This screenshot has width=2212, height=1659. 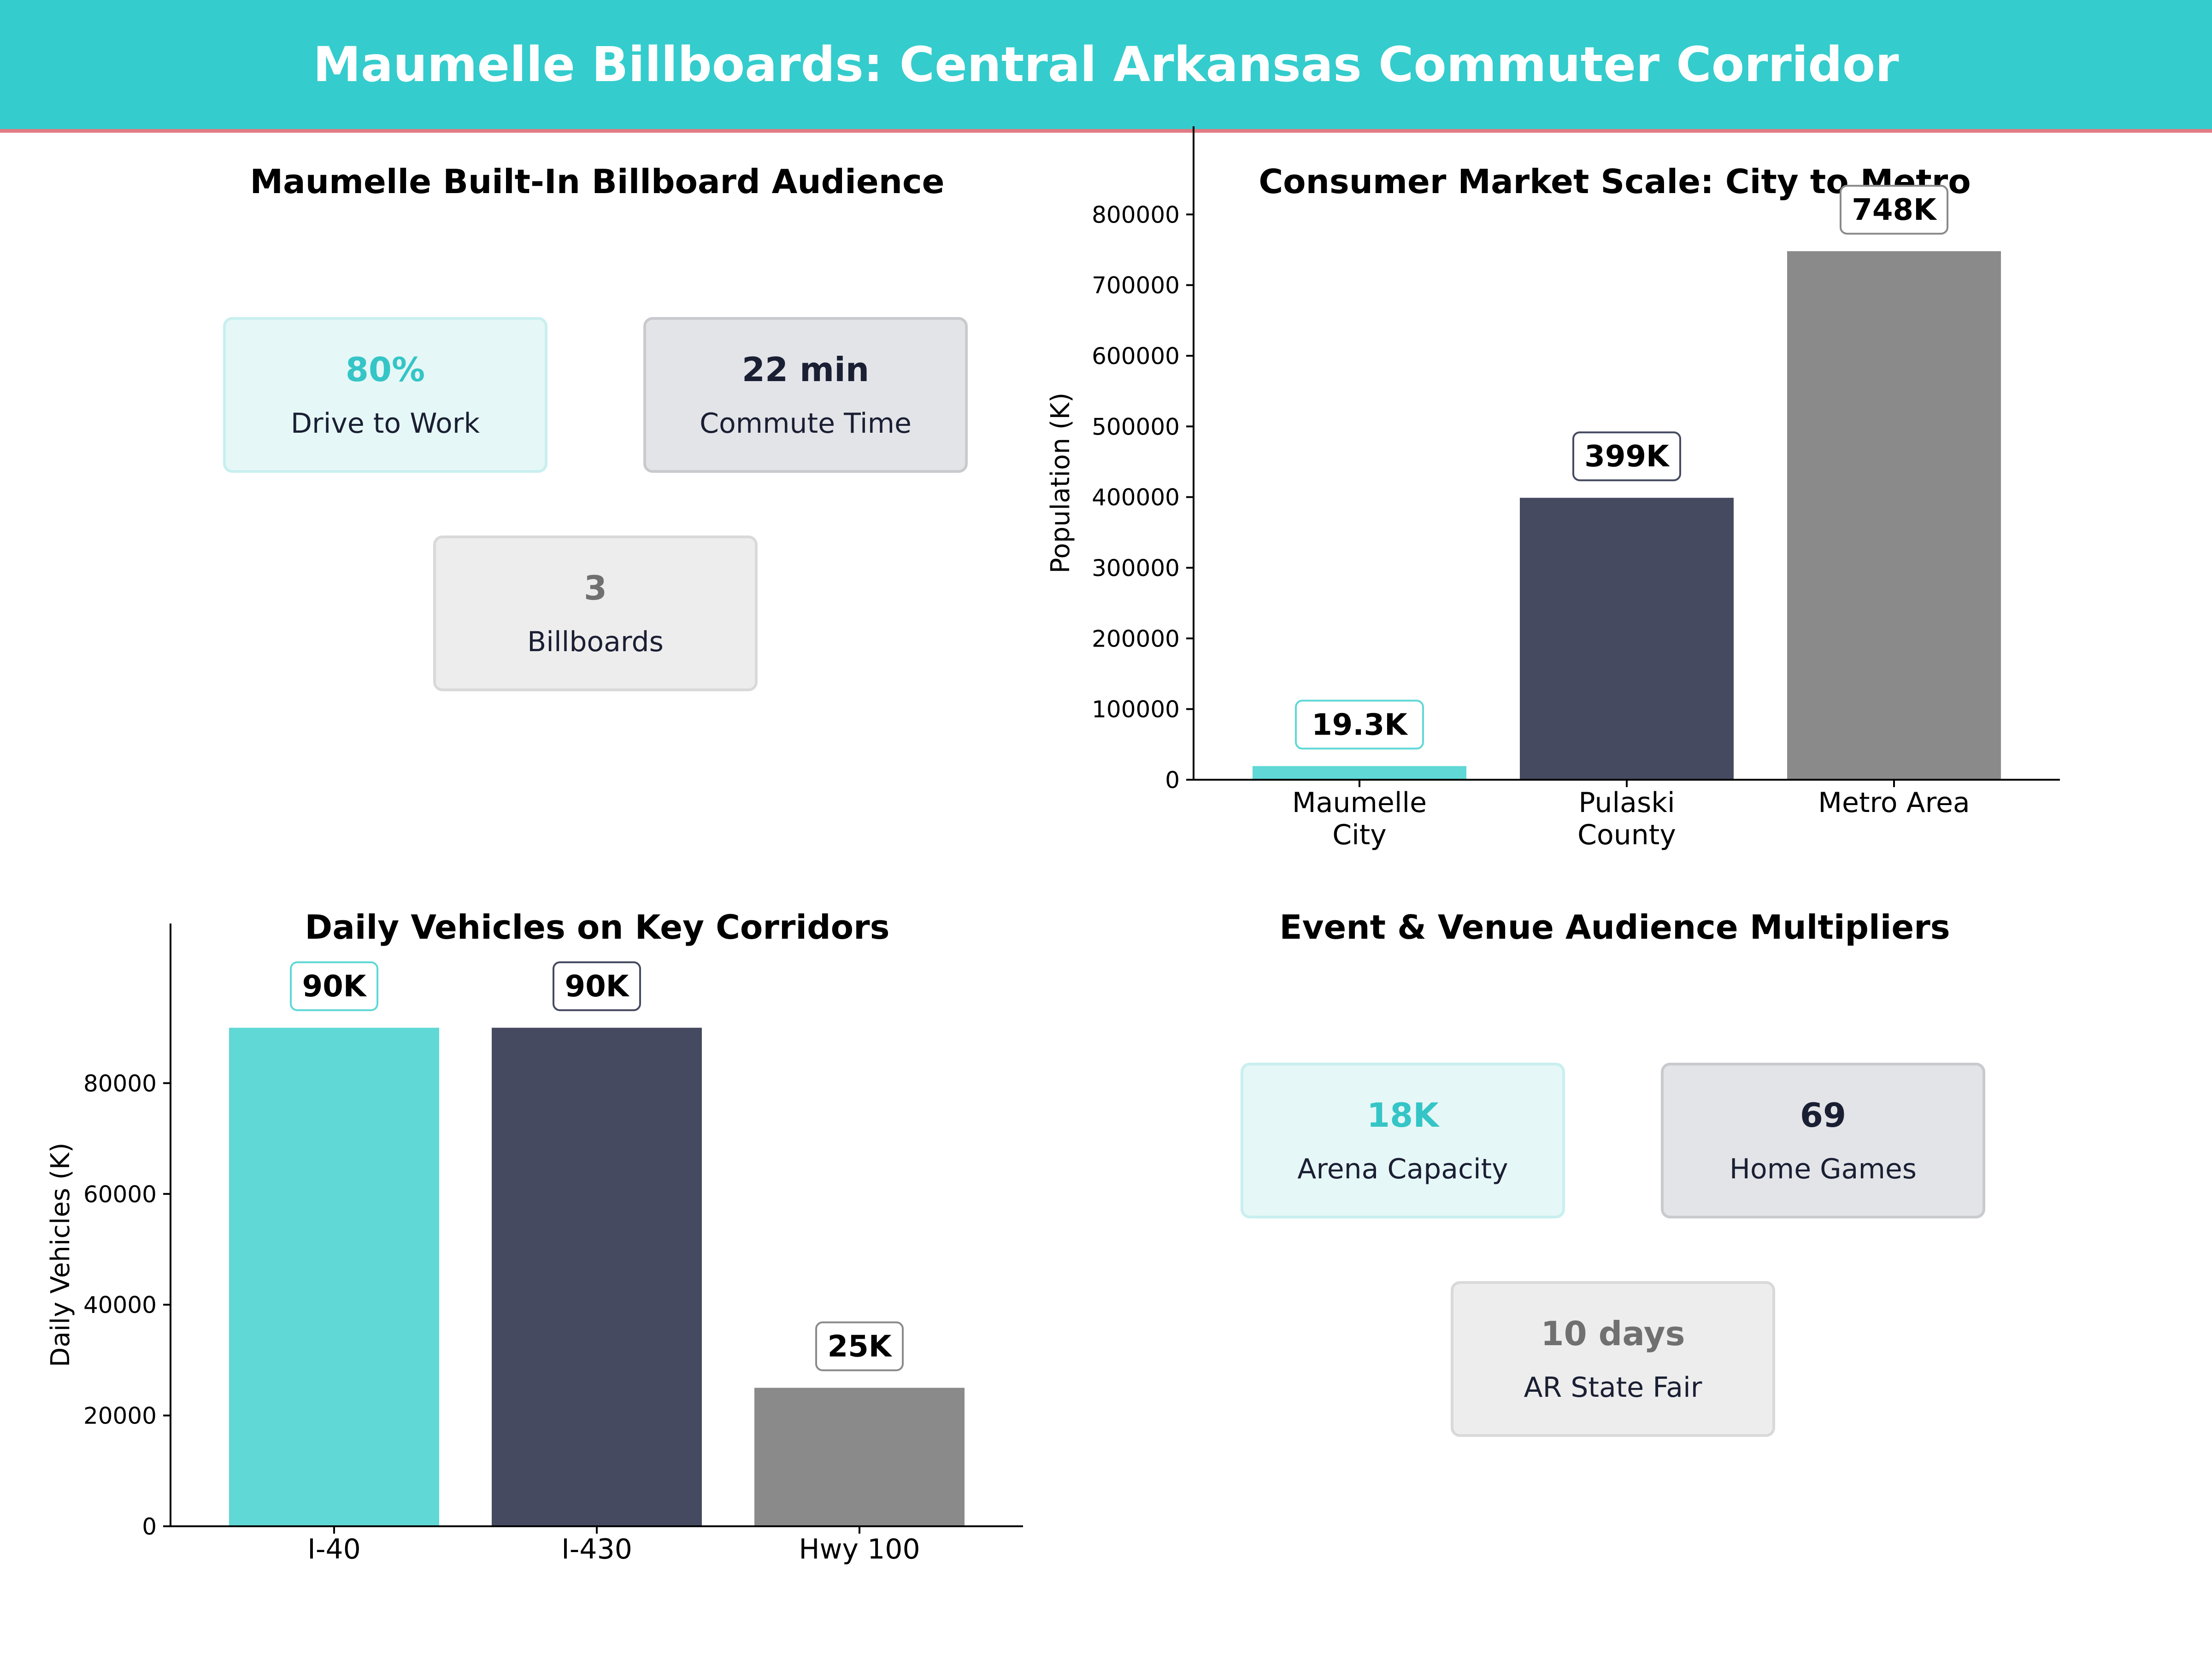 I want to click on y-tick-label: 80000, so click(x=120, y=1083).